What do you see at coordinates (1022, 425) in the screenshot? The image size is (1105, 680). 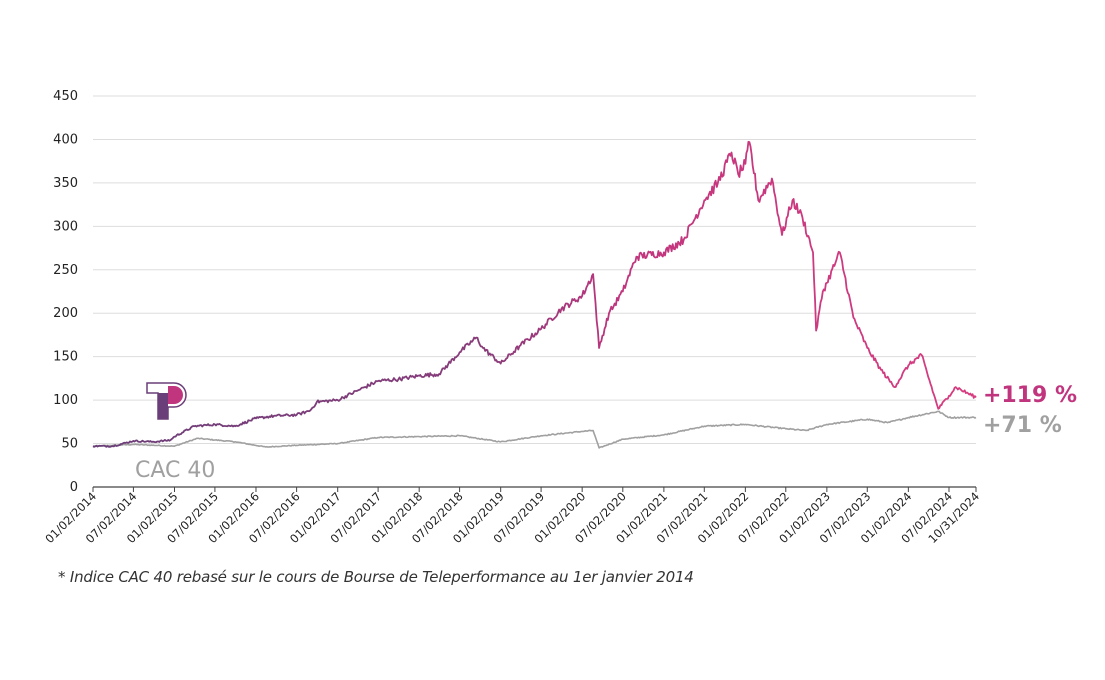 I see `cac40-end-value: +71 %` at bounding box center [1022, 425].